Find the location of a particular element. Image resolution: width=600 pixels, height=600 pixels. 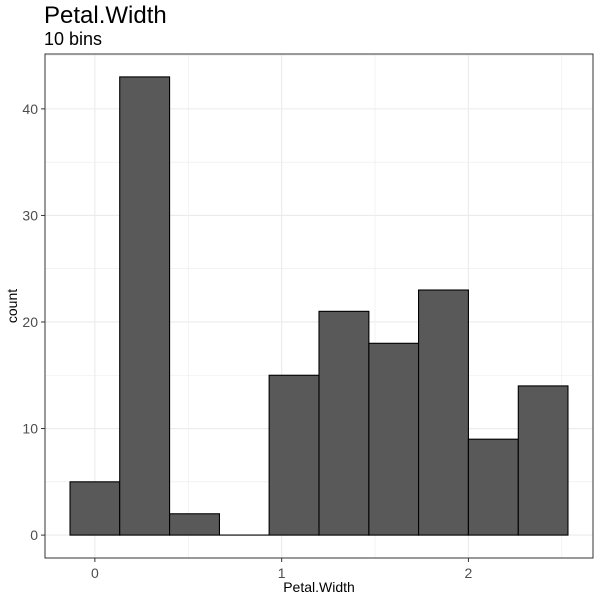

y-tick-label: 10 is located at coordinates (30, 429).